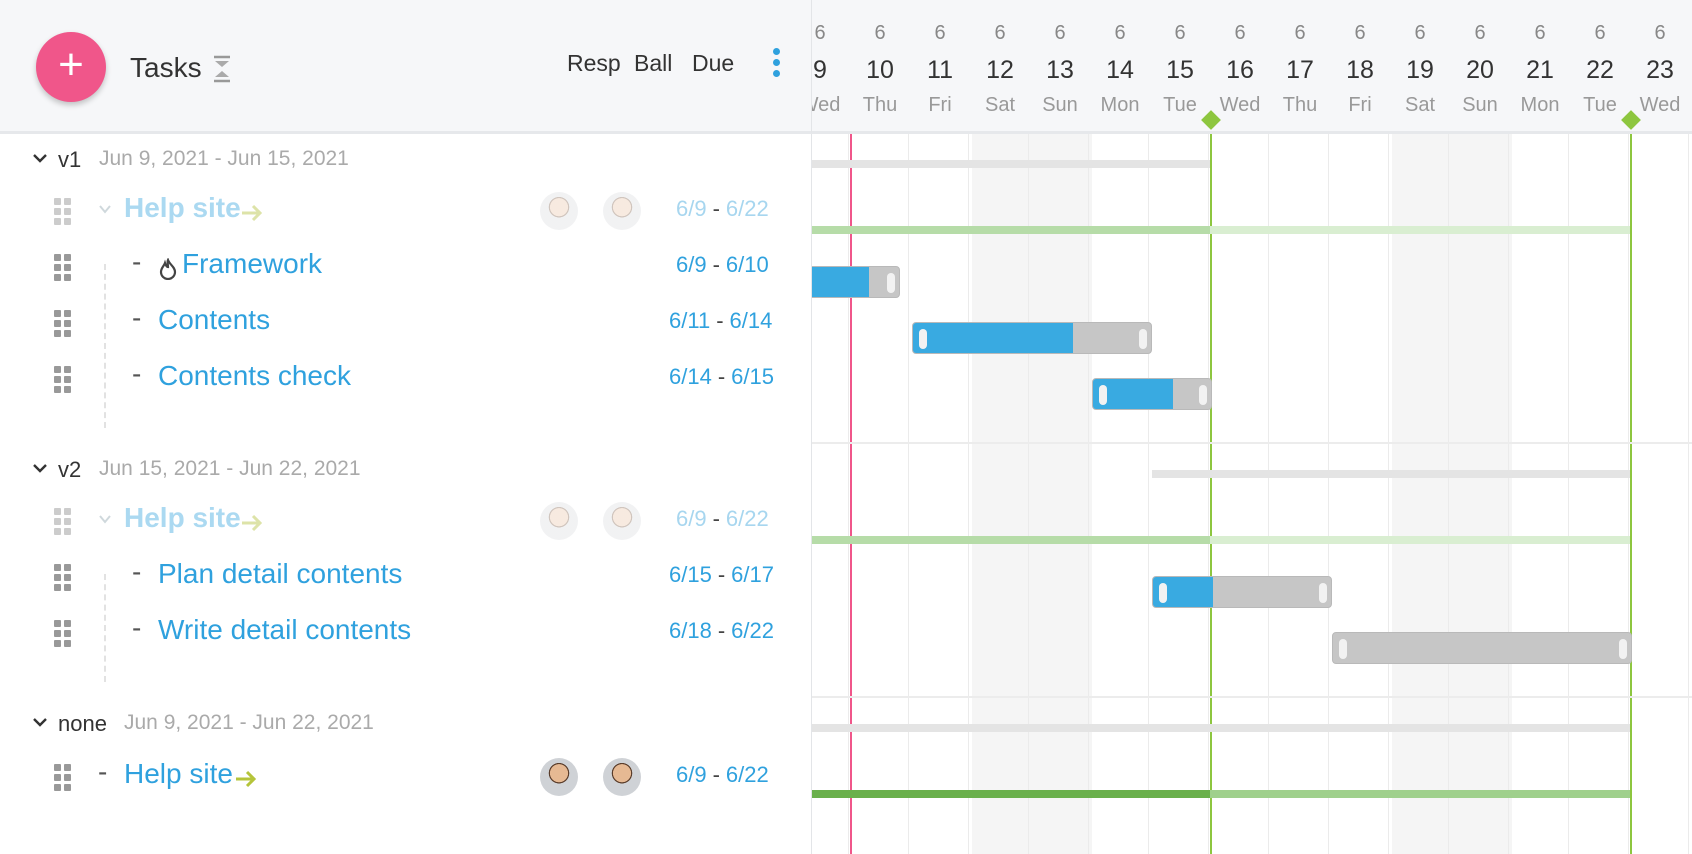  I want to click on group-header-v2: v2 Jun 15, 2021 - Jun 22, 2021, so click(406, 472).